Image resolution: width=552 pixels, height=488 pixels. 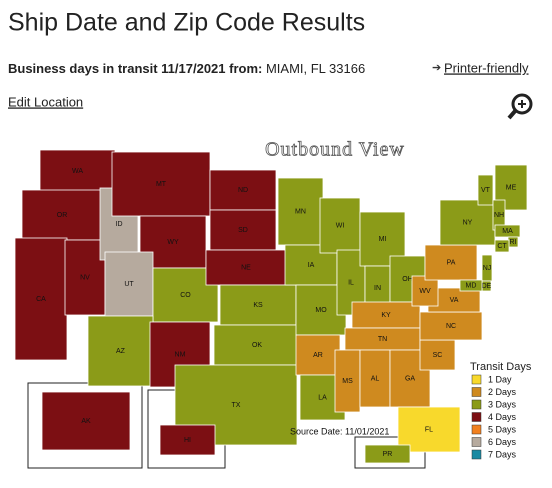 I want to click on state-label: CO, so click(x=185, y=295).